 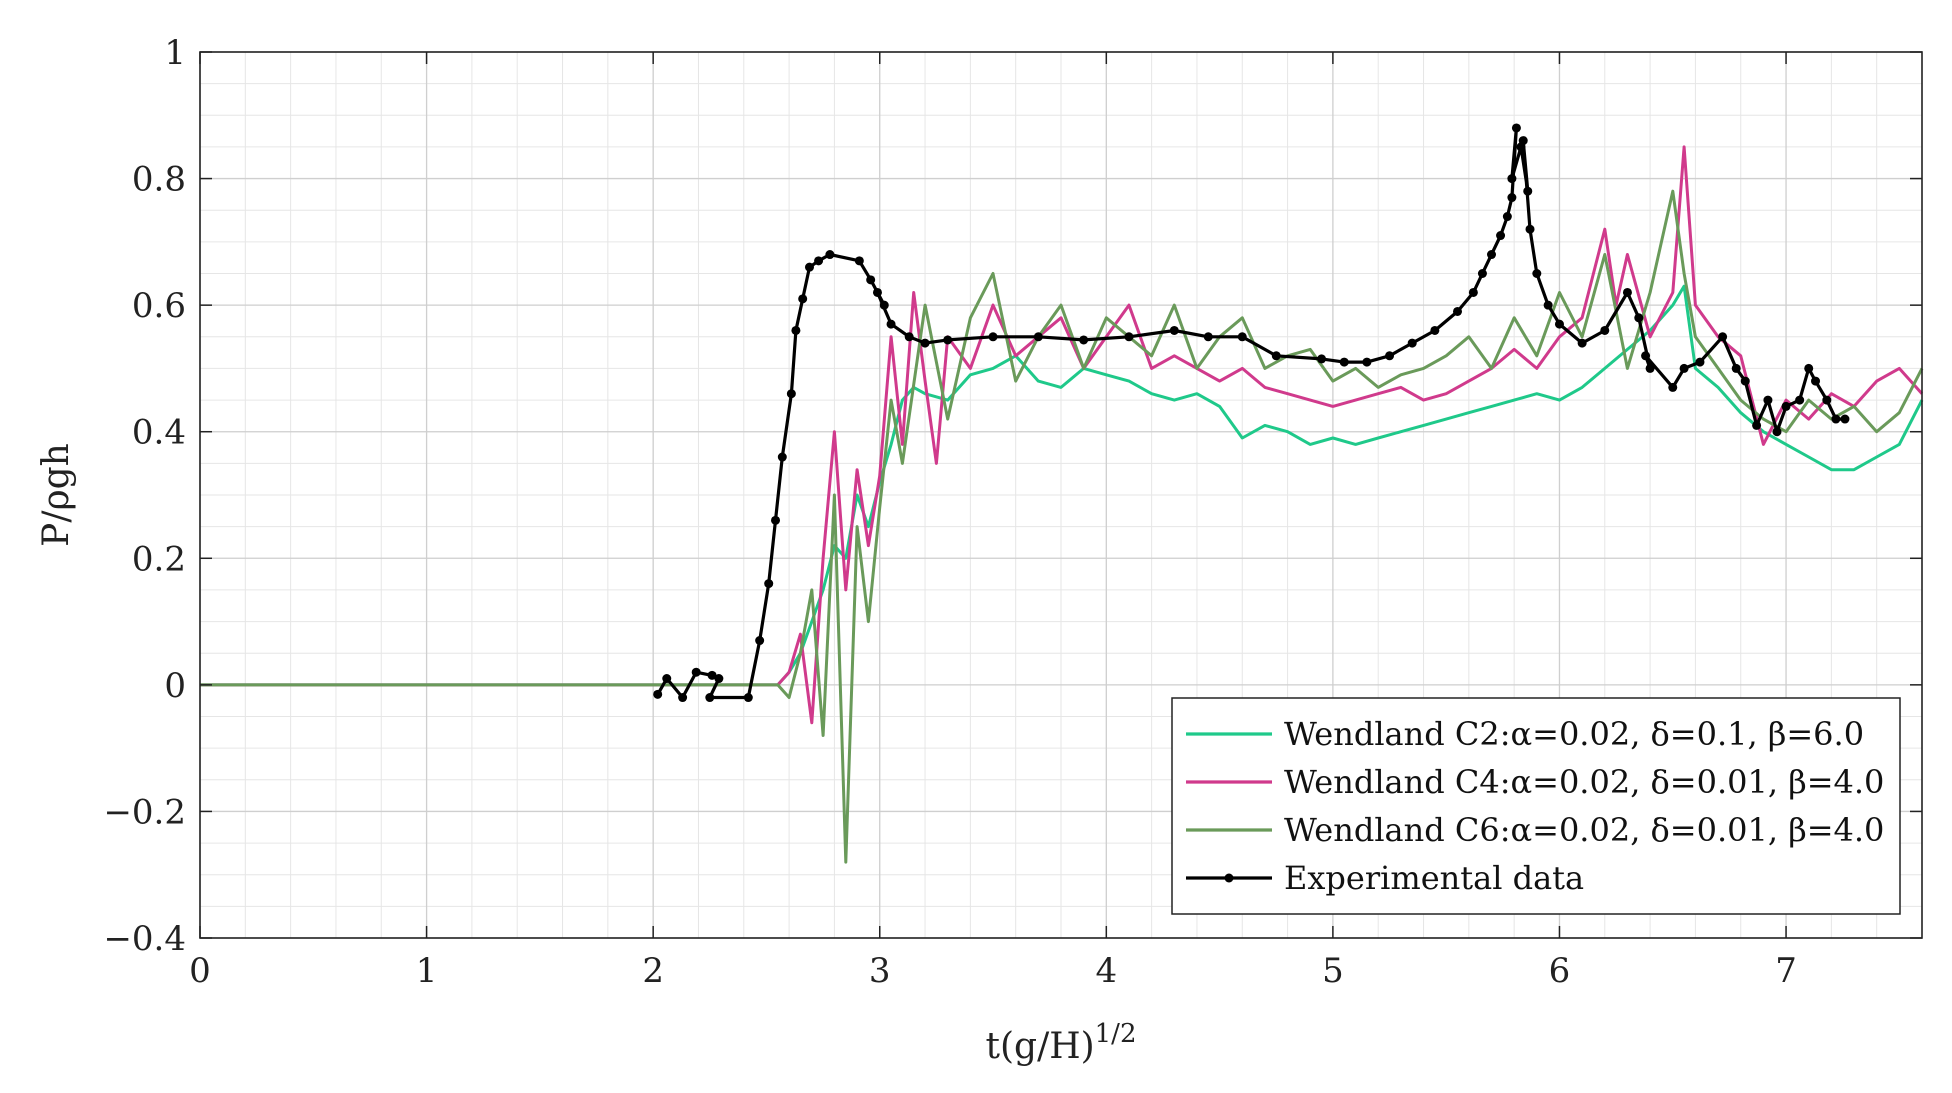 I want to click on legend-box, so click(x=1536, y=806).